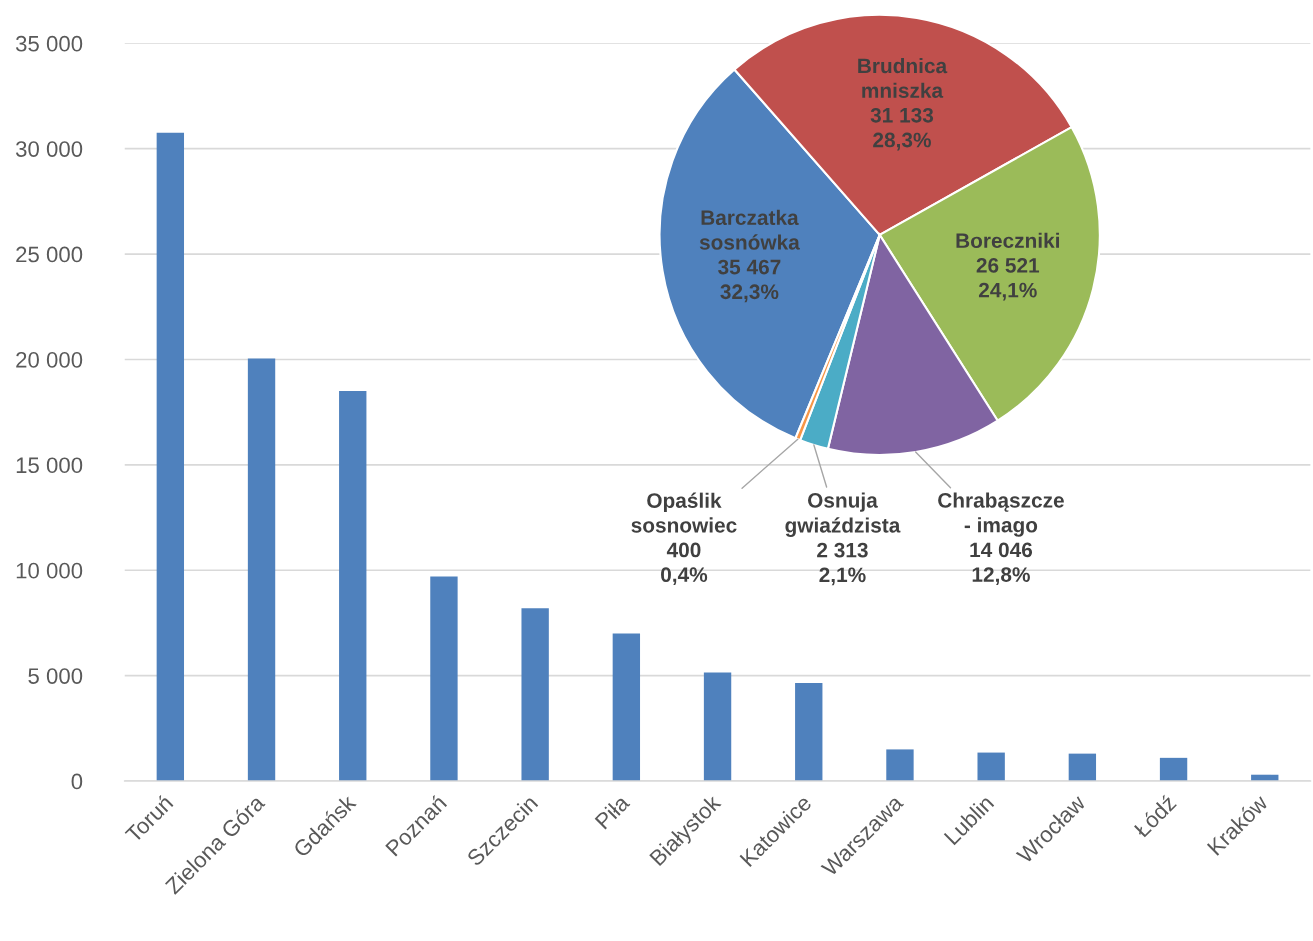 The height and width of the screenshot is (941, 1313). What do you see at coordinates (684, 564) in the screenshot?
I see `data-label: 400 0,4%` at bounding box center [684, 564].